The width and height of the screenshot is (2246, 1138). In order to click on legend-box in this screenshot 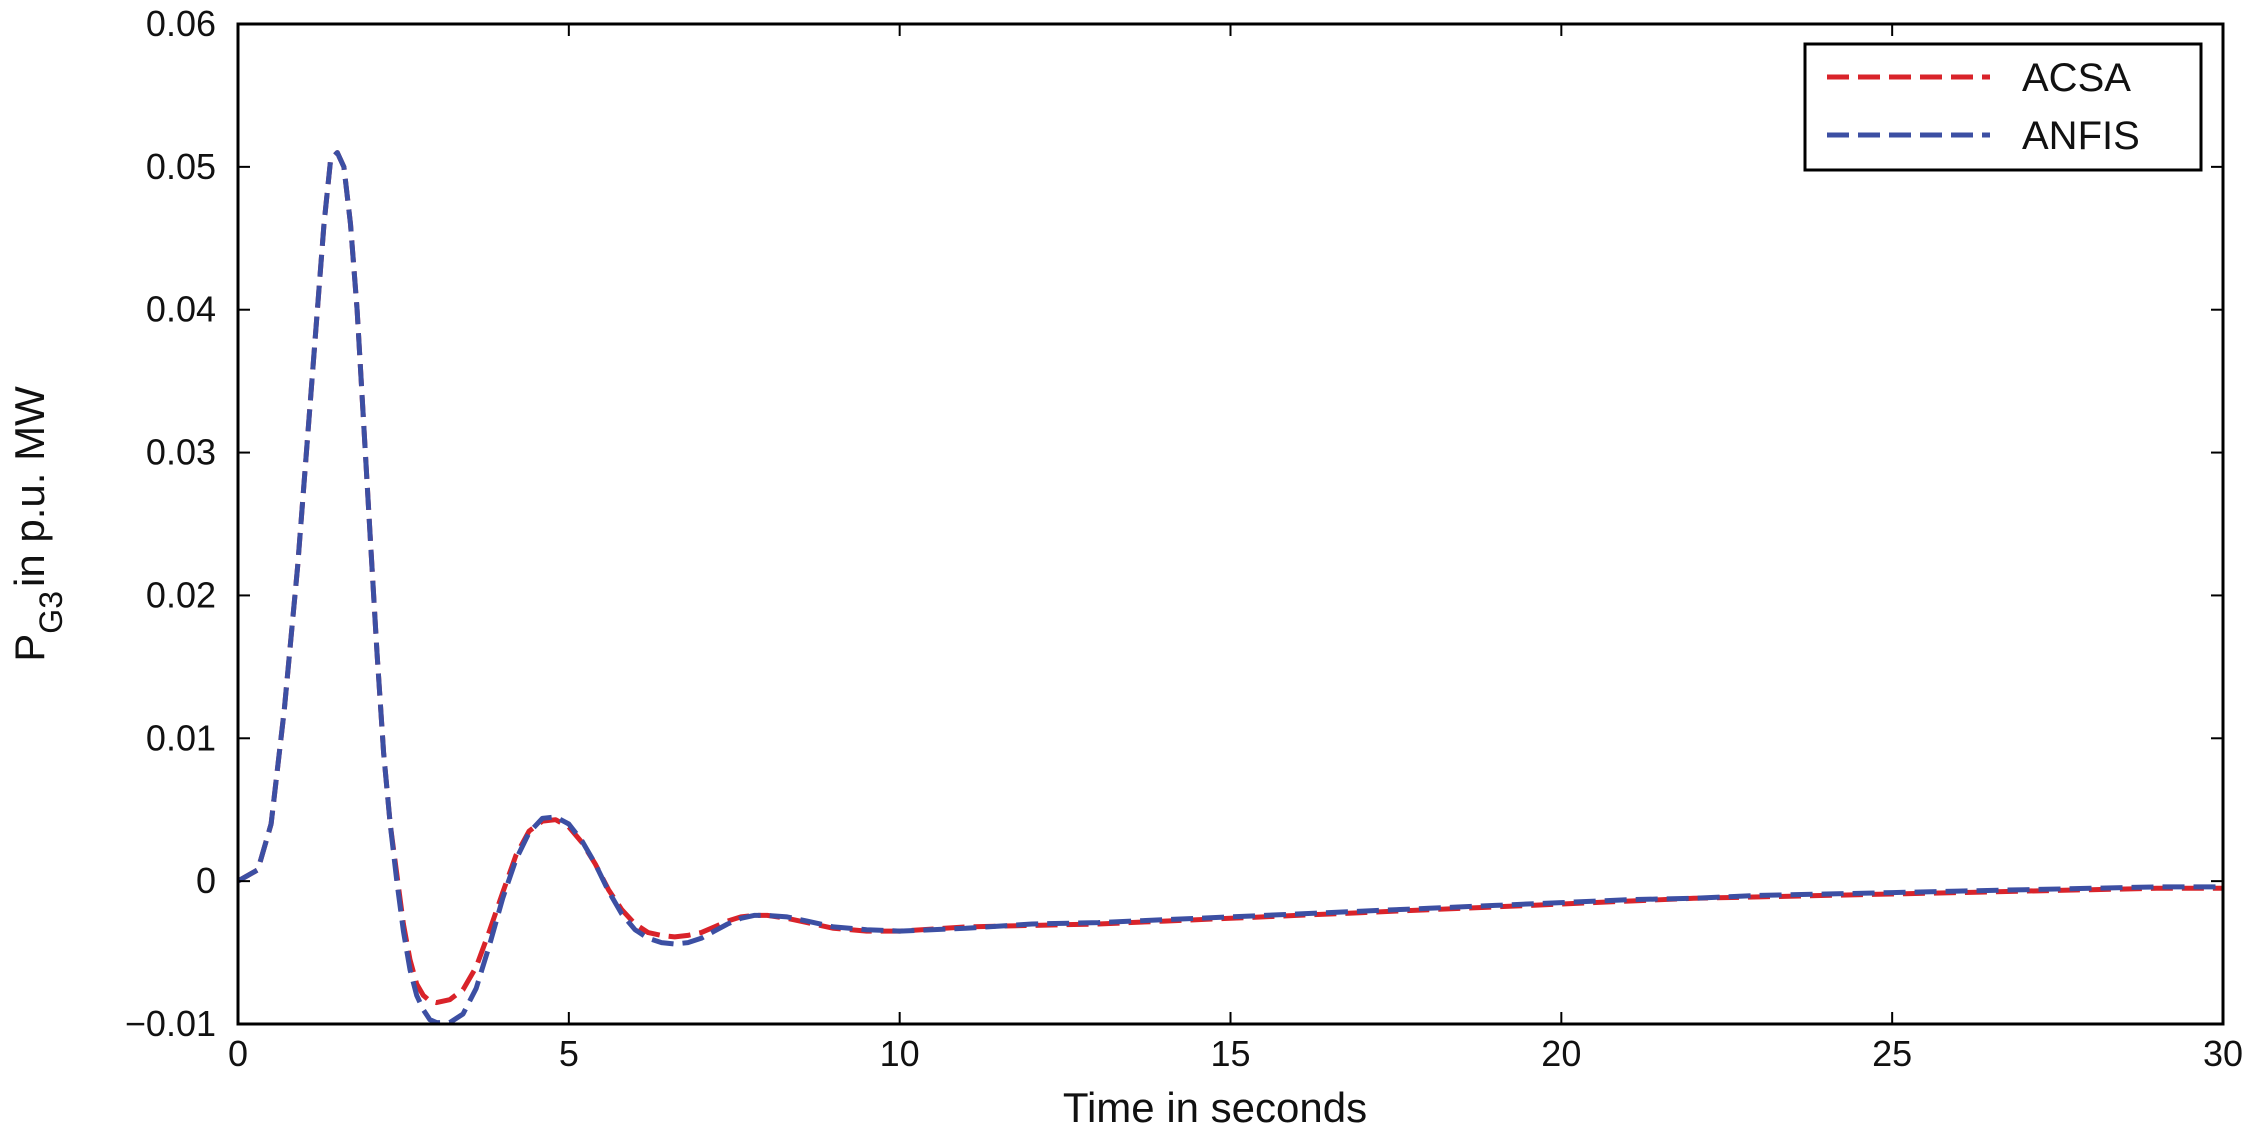, I will do `click(2003, 107)`.